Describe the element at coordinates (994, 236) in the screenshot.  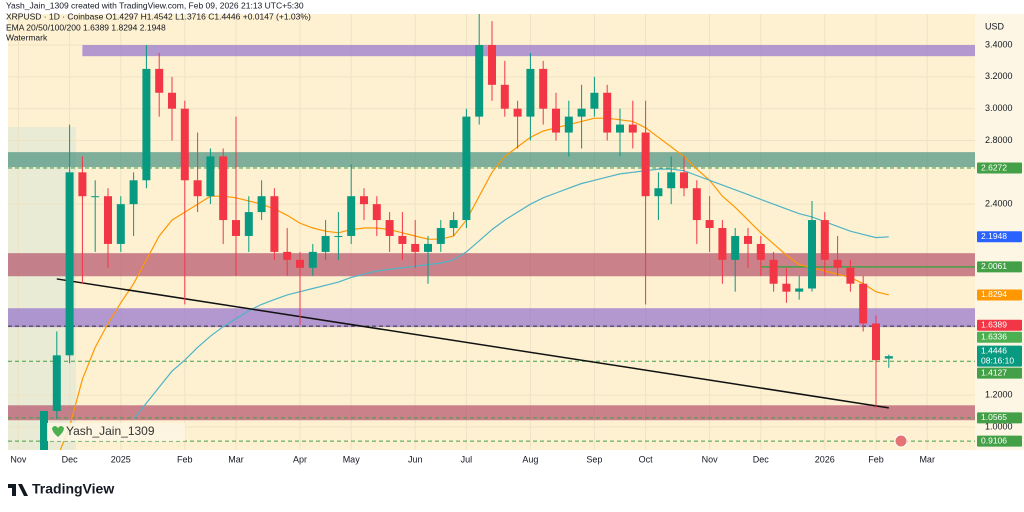
I see `price-label: 2.1948` at that location.